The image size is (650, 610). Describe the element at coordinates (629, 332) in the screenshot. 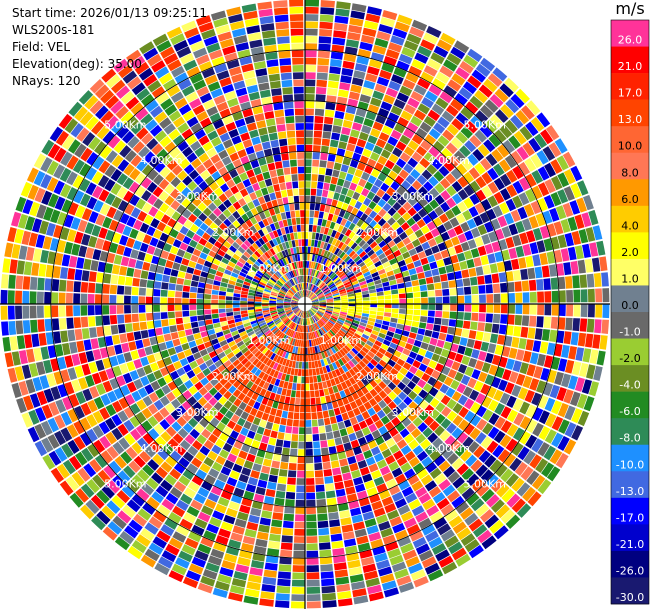

I see `colorbar-tick-label: -1.0` at that location.